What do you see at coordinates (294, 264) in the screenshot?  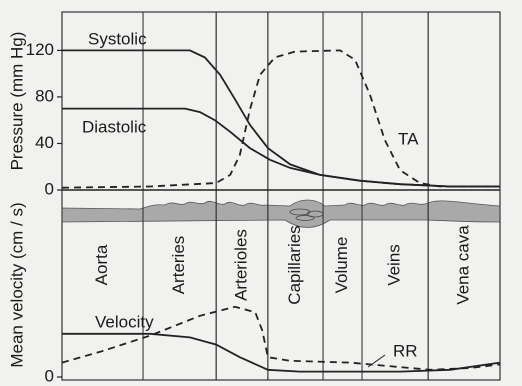 I see `region-label: Capillaries` at bounding box center [294, 264].